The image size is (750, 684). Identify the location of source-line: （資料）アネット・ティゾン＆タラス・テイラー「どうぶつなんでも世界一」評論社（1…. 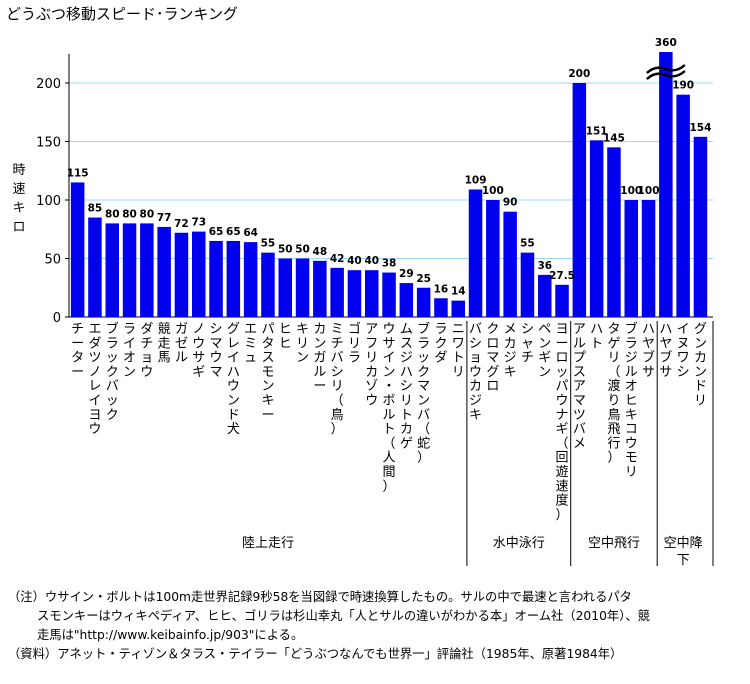
(315, 654).